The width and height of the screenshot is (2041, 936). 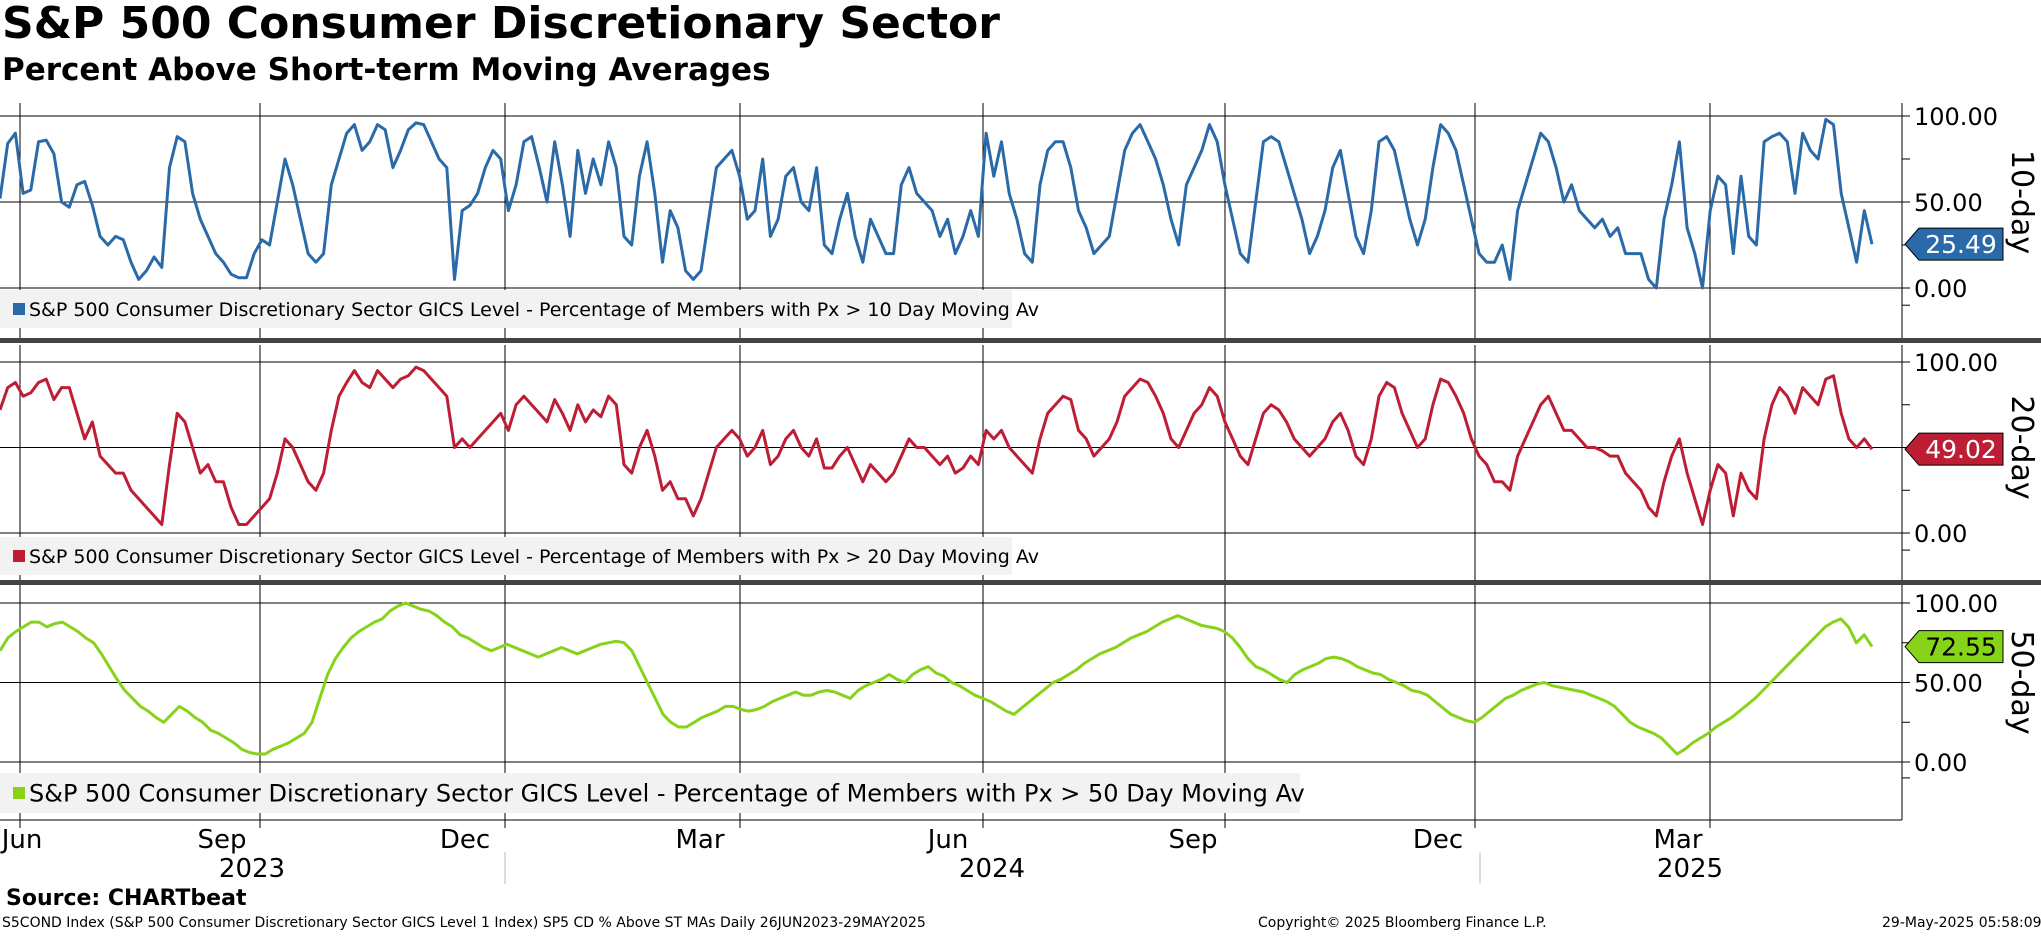 I want to click on ytick-label-50-day-1: 50.00, so click(x=1948, y=684).